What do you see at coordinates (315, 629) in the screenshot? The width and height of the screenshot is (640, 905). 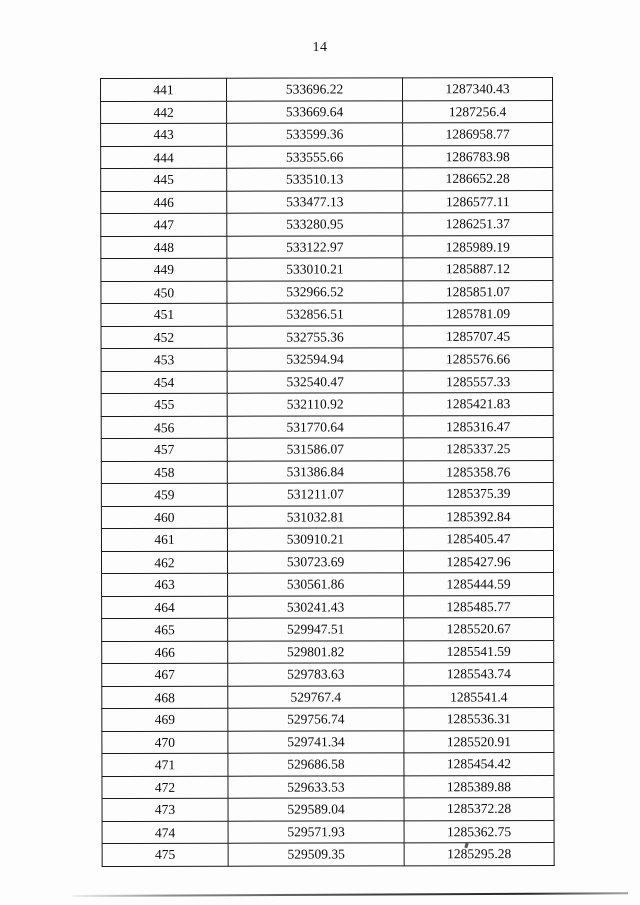 I see `table-cell-value-a: 529947.51` at bounding box center [315, 629].